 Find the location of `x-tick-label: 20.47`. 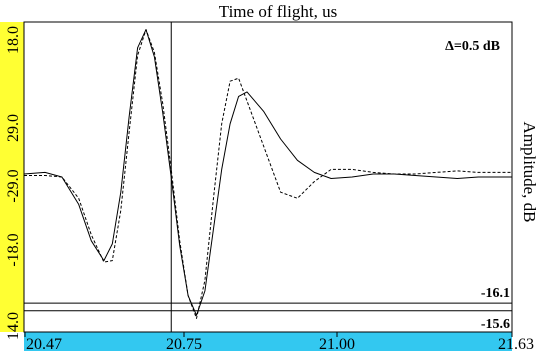

x-tick-label: 20.47 is located at coordinates (44, 343).